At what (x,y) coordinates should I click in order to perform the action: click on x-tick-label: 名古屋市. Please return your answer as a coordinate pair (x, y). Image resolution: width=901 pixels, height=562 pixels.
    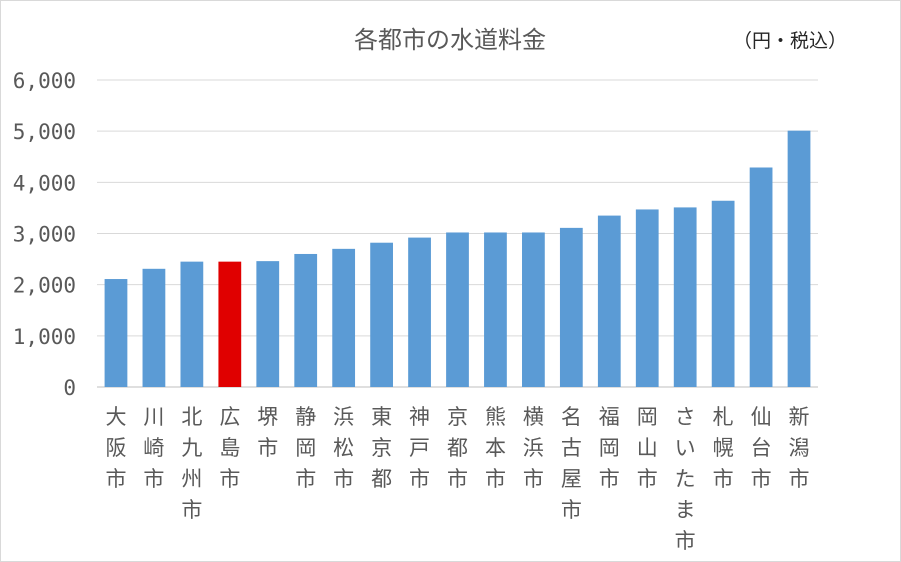
    Looking at the image, I should click on (571, 463).